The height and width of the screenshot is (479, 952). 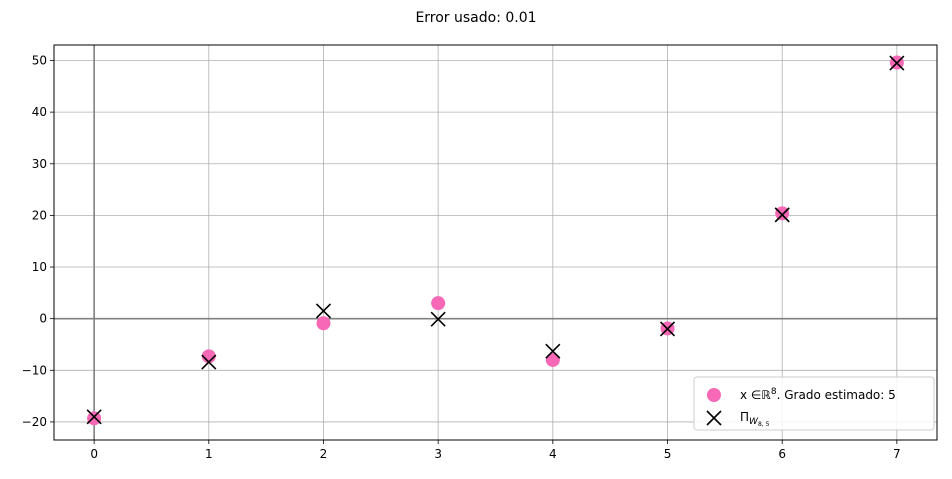 What do you see at coordinates (714, 418) in the screenshot?
I see `legend-x-marker` at bounding box center [714, 418].